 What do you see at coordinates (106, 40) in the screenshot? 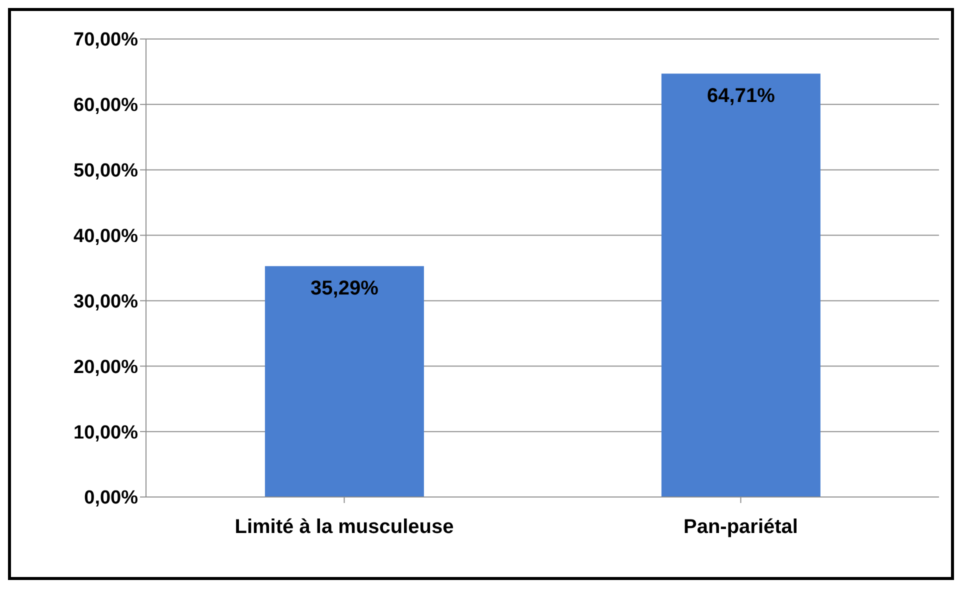
I see `y-tick-label: 70,00%` at bounding box center [106, 40].